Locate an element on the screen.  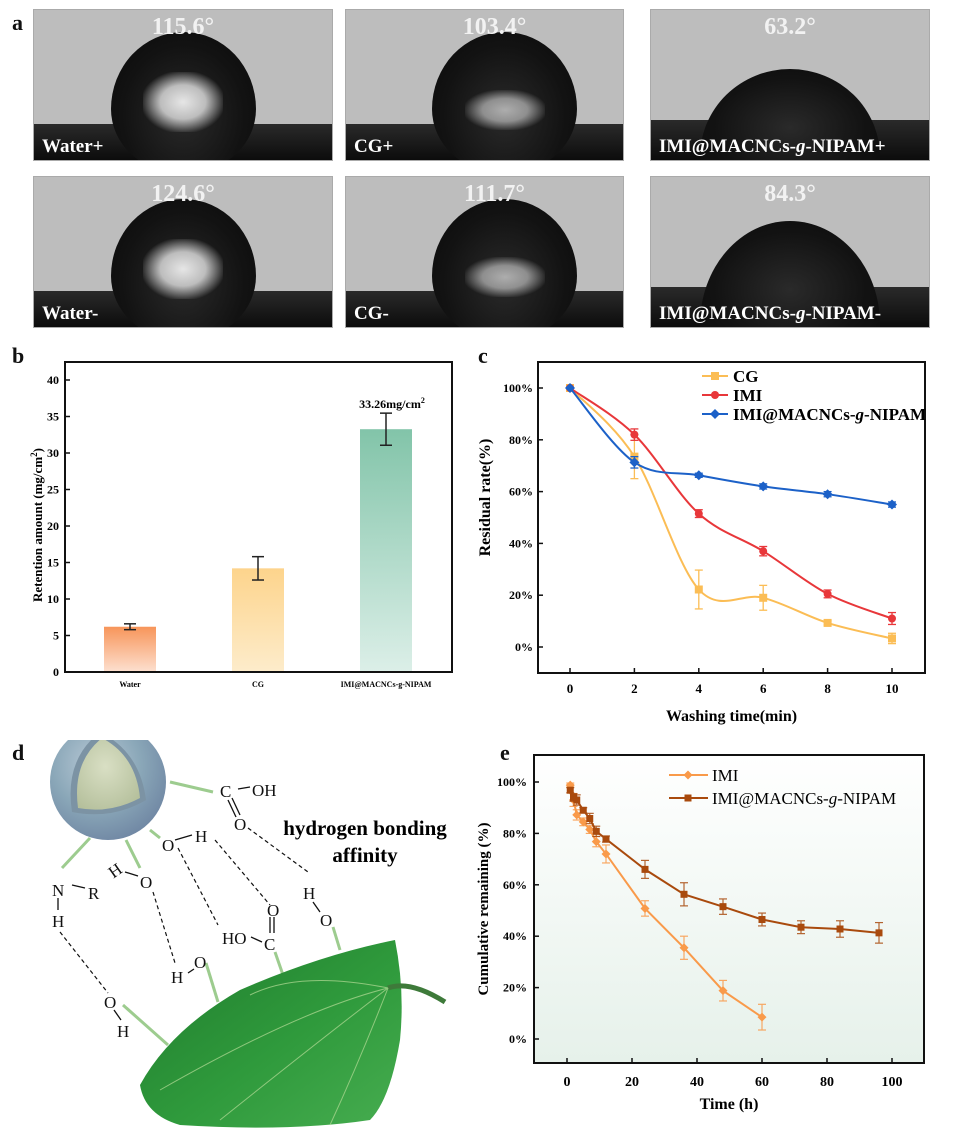
chemical-groups: C OH O O H N R H H O O C HO H O H O O H is located at coordinates (192, 911).